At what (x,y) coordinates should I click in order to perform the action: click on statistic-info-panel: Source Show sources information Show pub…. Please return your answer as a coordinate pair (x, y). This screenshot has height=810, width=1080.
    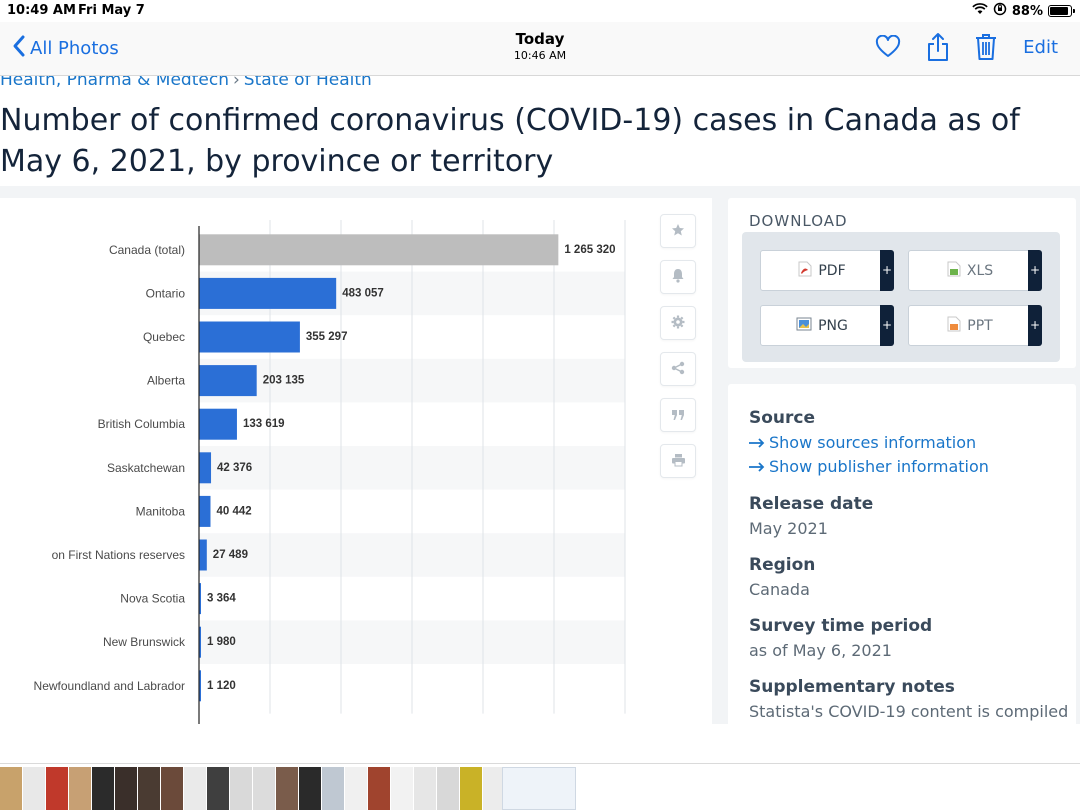
    Looking at the image, I should click on (902, 554).